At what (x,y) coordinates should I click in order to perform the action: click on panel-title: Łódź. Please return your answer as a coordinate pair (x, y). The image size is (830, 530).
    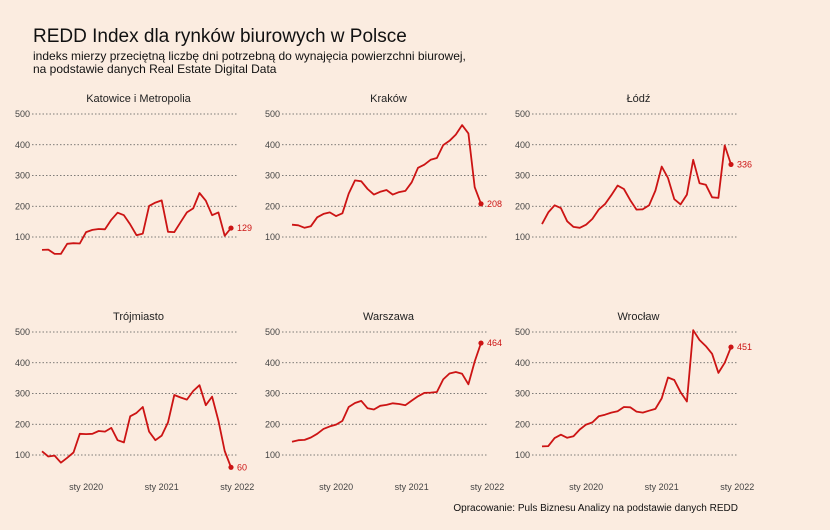
    Looking at the image, I should click on (639, 99).